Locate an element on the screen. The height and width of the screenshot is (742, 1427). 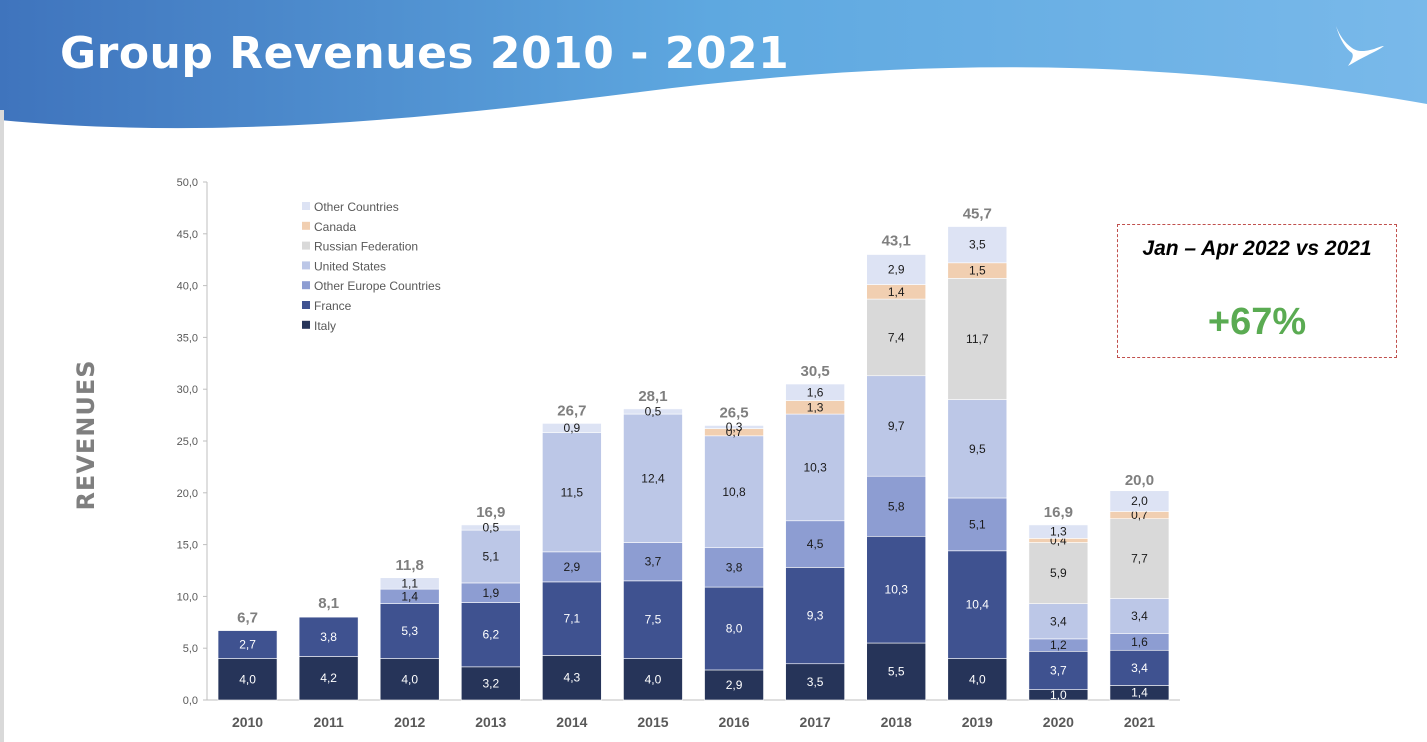
segment-label: 7,4 is located at coordinates (896, 337).